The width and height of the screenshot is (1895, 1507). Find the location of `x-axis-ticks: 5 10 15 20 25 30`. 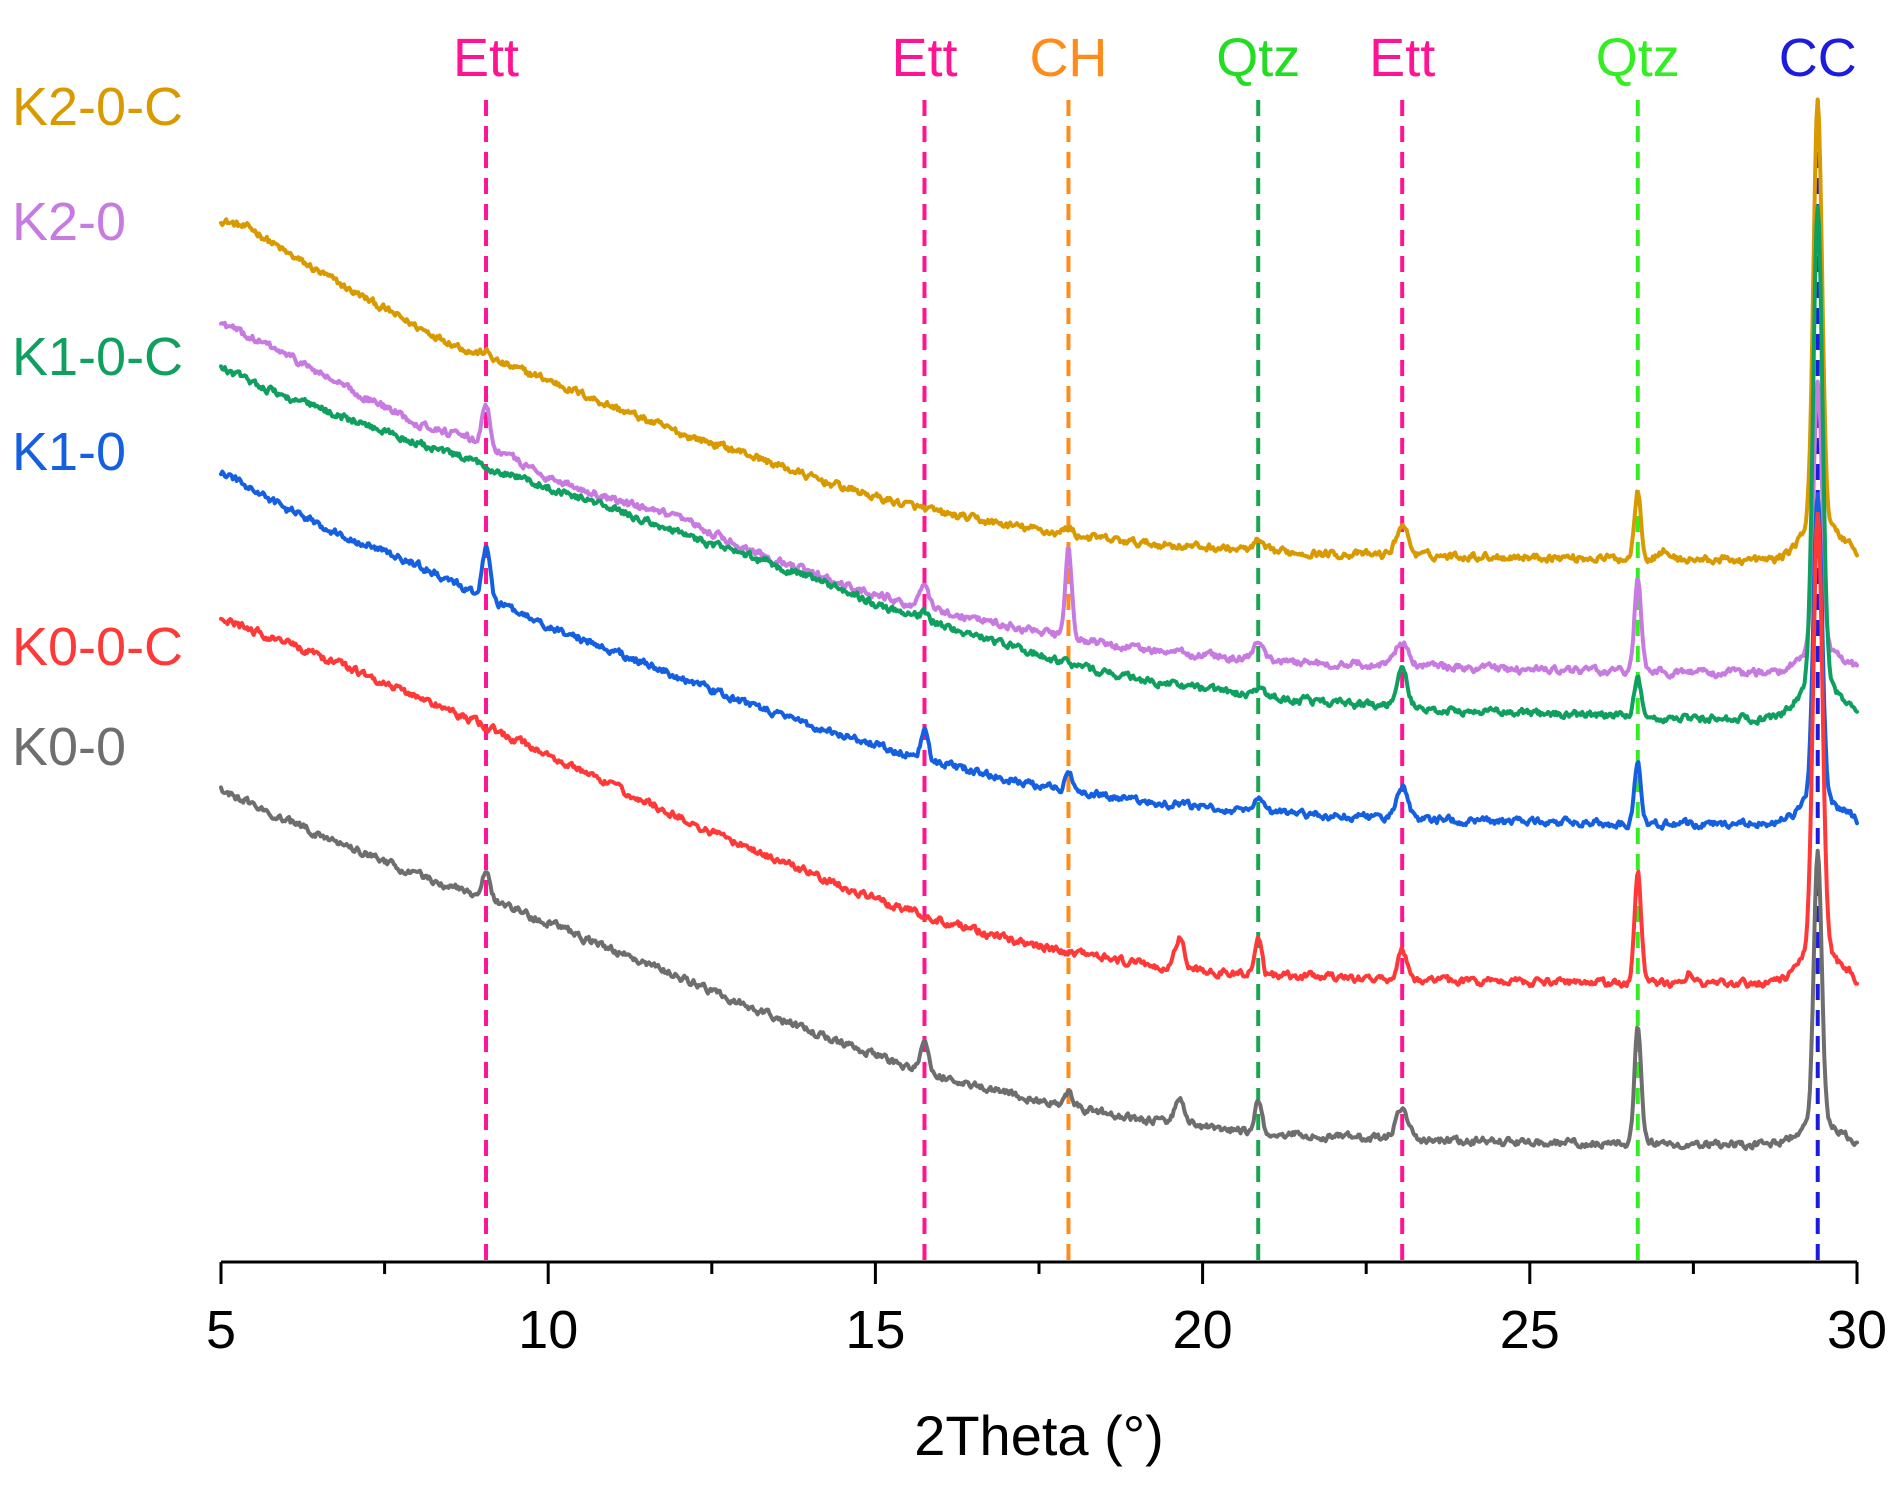

x-axis-ticks: 5 10 15 20 25 30 is located at coordinates (1046, 1311).